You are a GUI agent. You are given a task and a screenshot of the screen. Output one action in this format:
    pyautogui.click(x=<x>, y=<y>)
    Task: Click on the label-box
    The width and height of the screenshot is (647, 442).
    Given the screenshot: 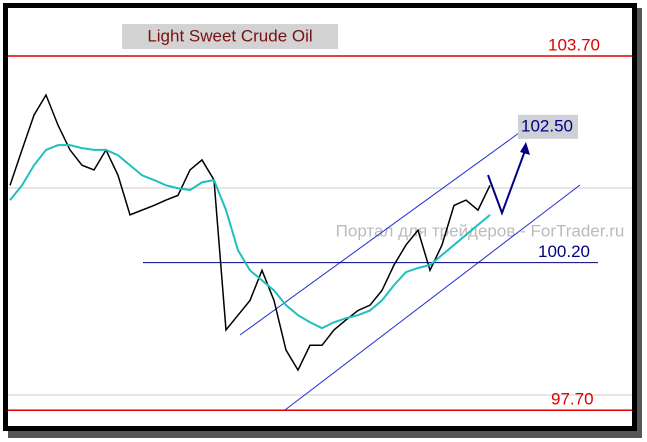 What is the action you would take?
    pyautogui.click(x=548, y=126)
    